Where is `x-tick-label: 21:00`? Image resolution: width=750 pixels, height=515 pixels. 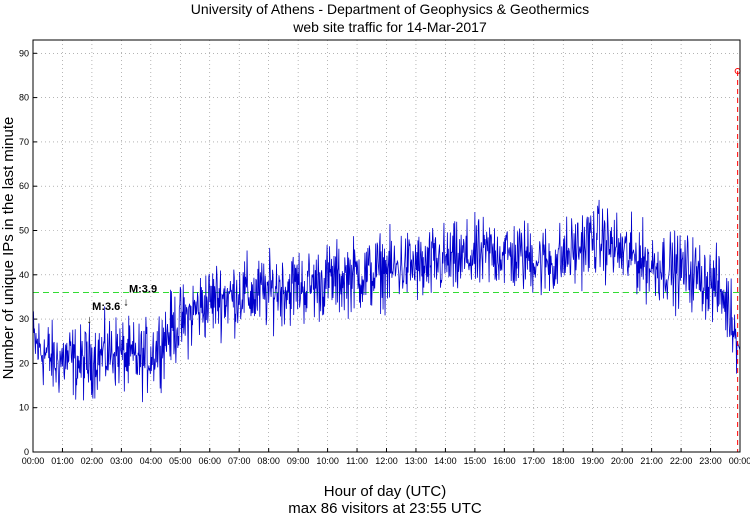
x-tick-label: 21:00 is located at coordinates (651, 461).